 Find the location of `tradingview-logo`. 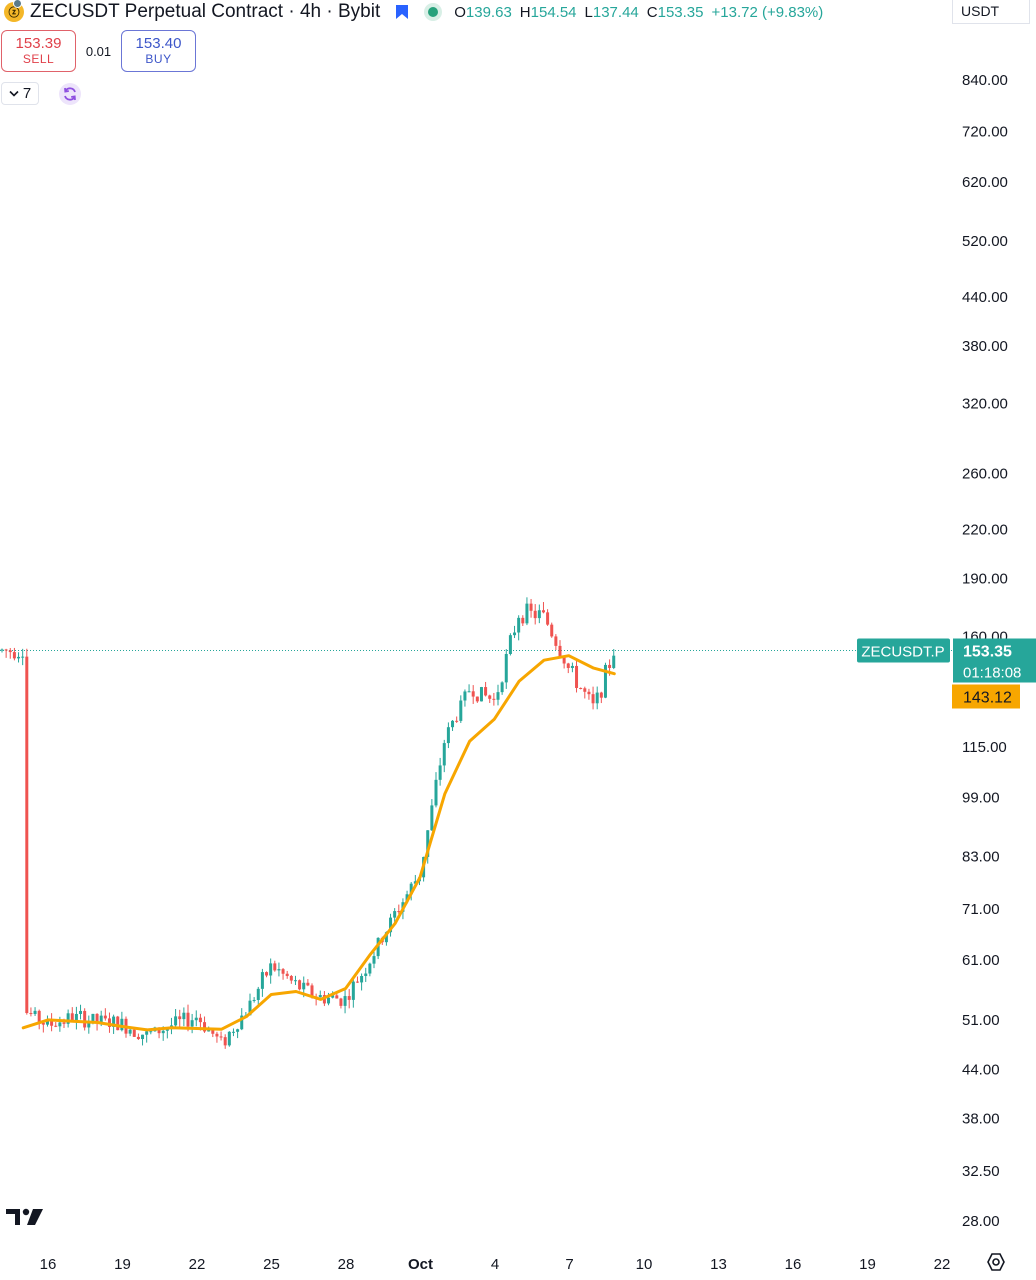

tradingview-logo is located at coordinates (26, 1217).